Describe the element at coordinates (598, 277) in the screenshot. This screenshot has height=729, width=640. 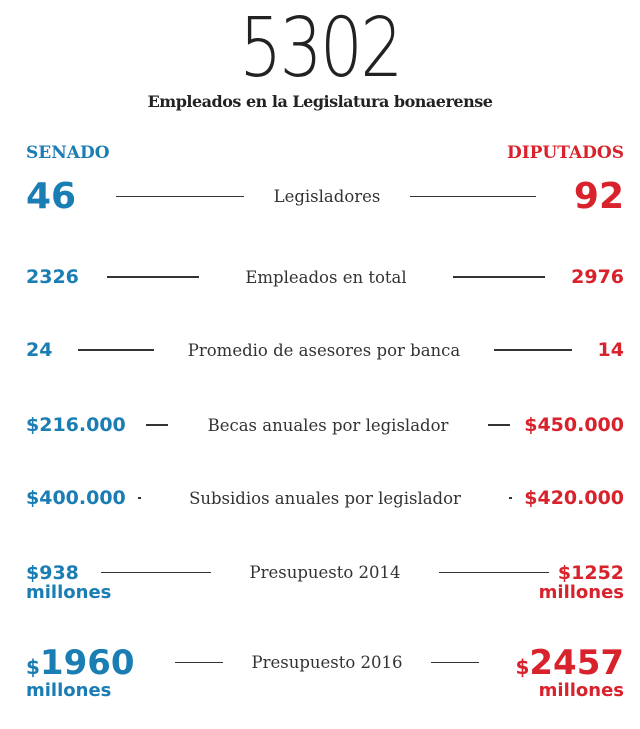
I see `diputados-value: 2976` at that location.